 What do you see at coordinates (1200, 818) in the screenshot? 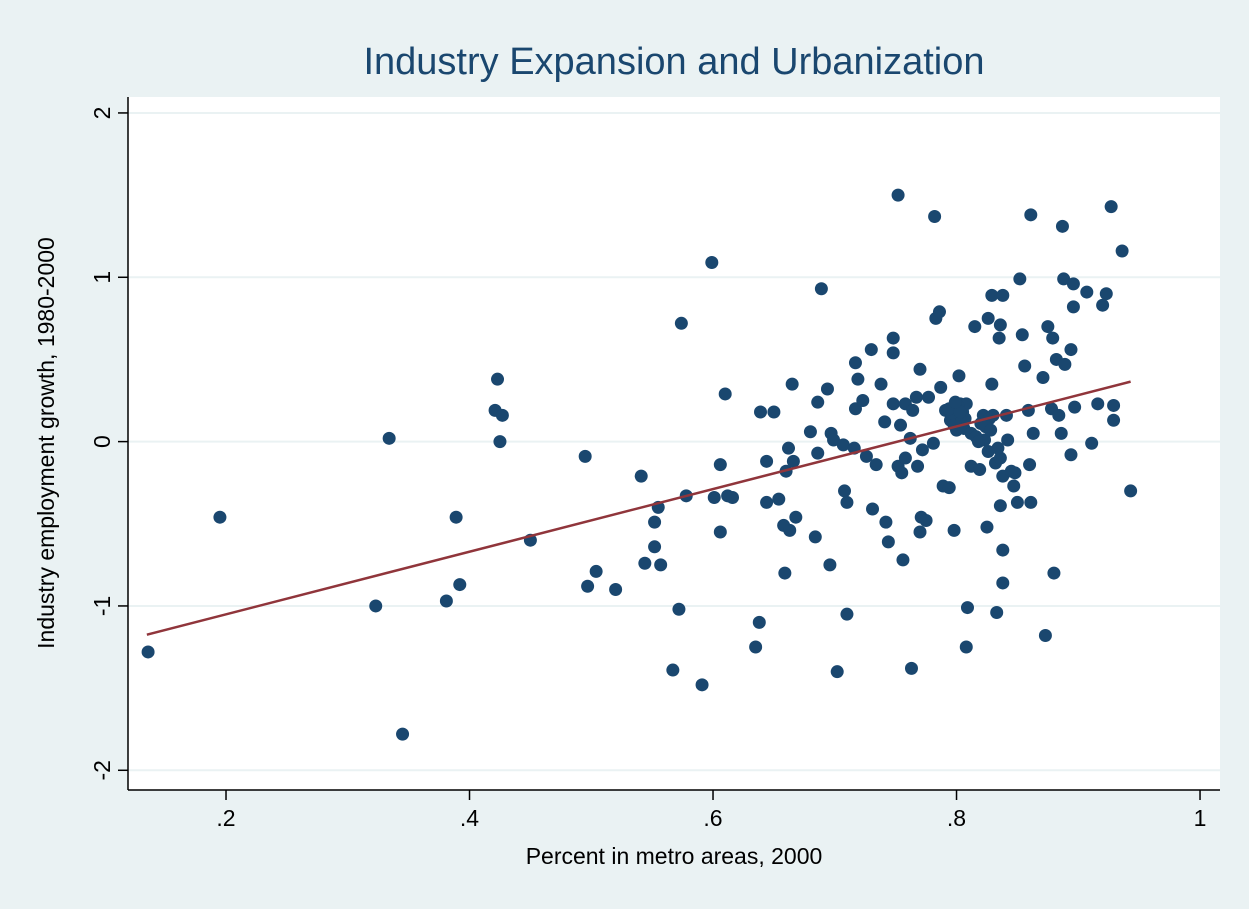
I see `x-tick-label: 1` at bounding box center [1200, 818].